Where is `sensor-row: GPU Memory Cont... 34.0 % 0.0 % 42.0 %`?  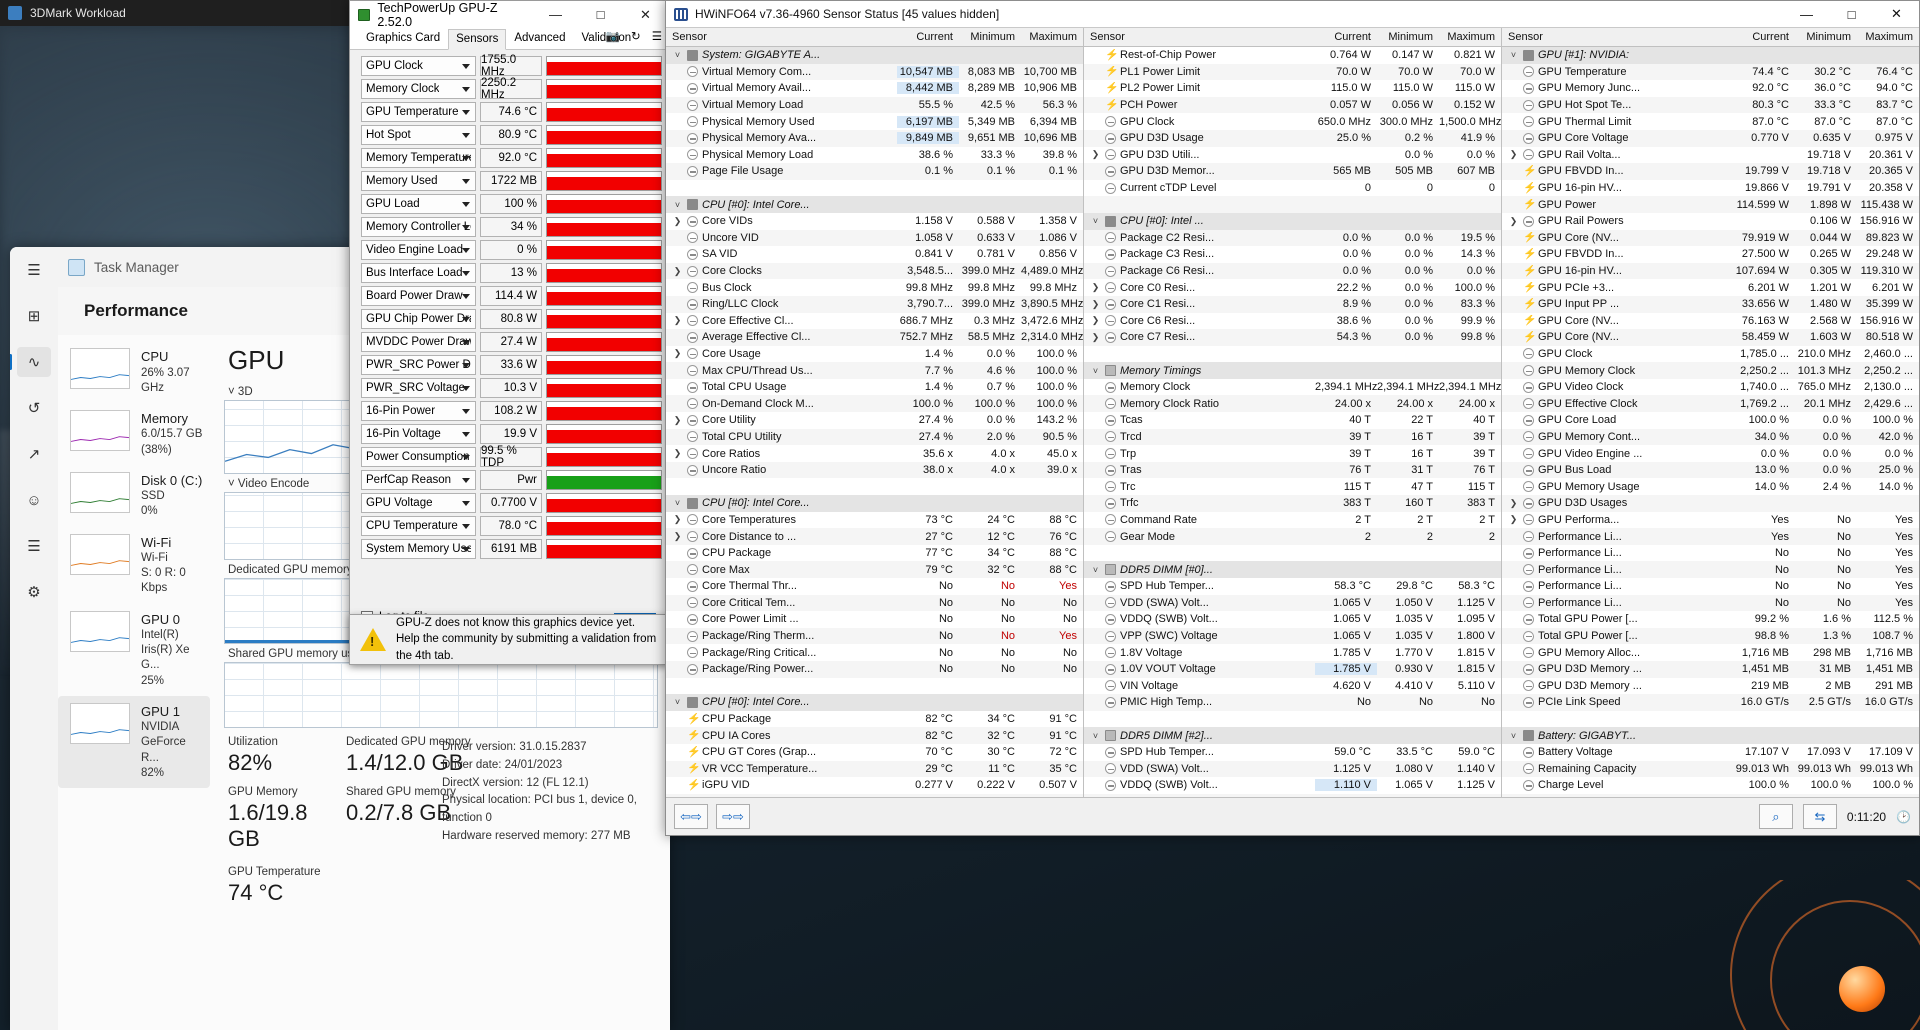 sensor-row: GPU Memory Cont... 34.0 % 0.0 % 42.0 % is located at coordinates (1710, 437).